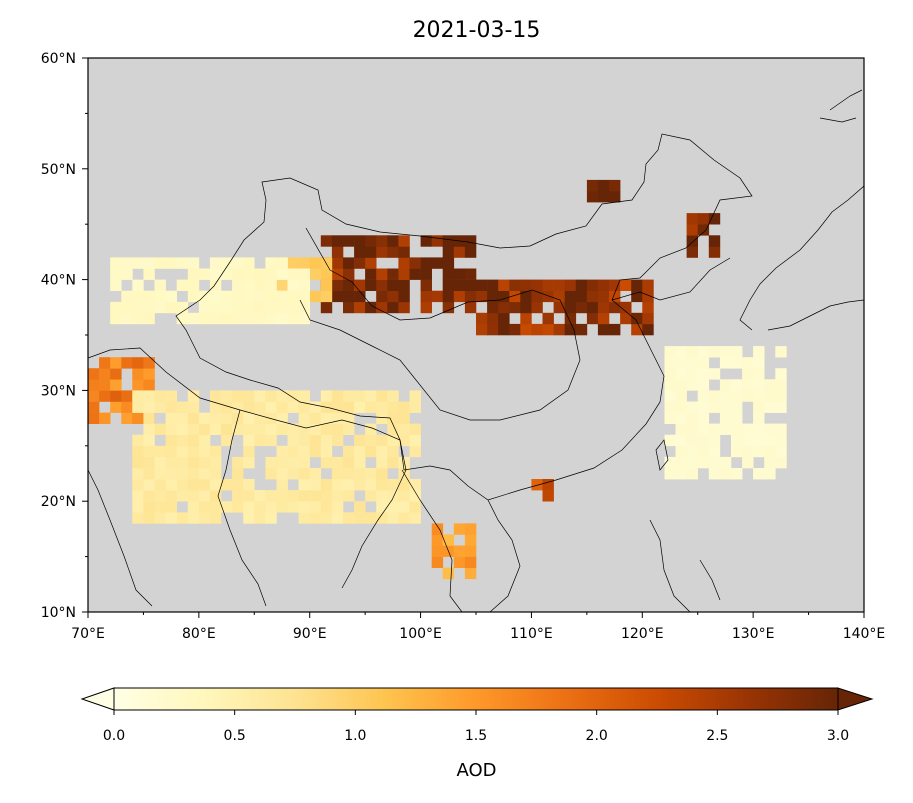 The height and width of the screenshot is (803, 913). I want to click on colorbar-extend-max, so click(855, 699).